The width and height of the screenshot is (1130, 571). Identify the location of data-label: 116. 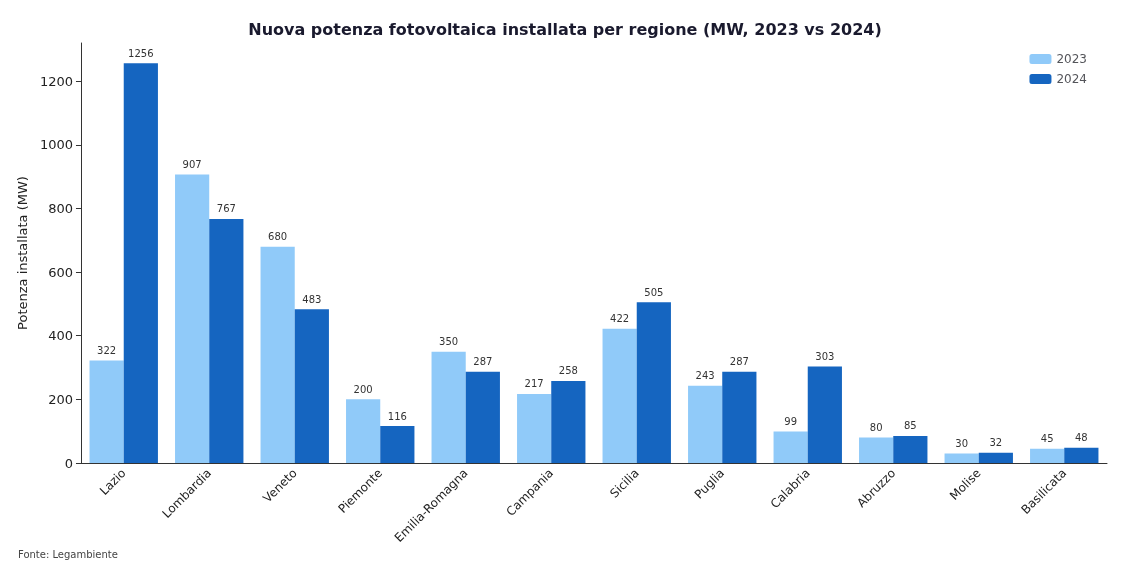
(397, 416).